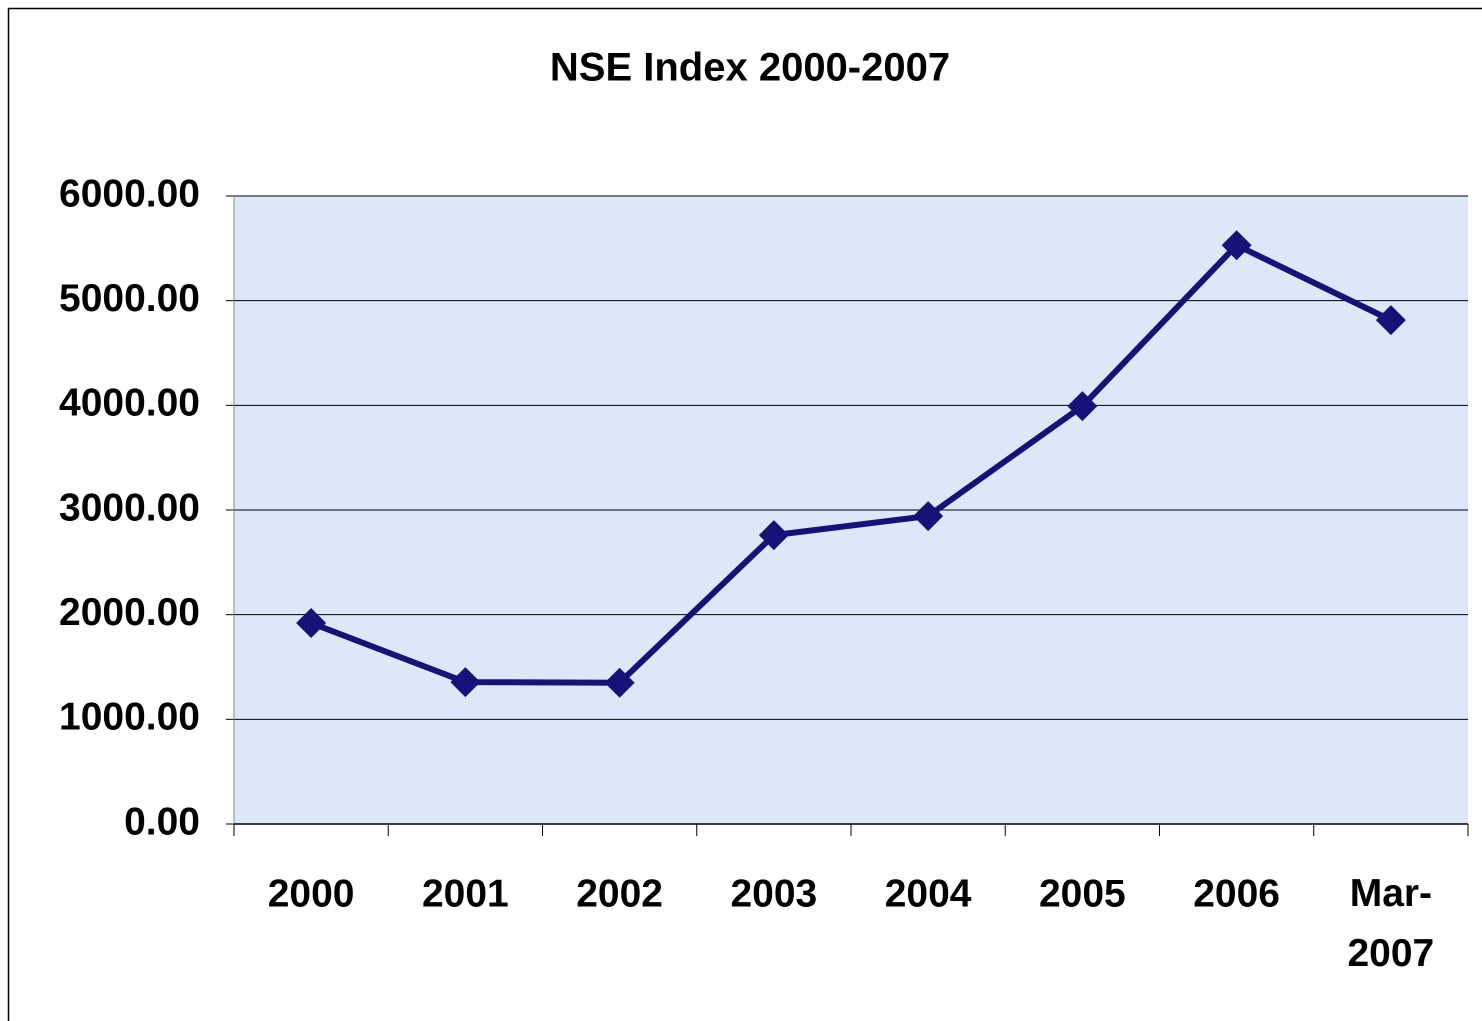 Image resolution: width=1482 pixels, height=1021 pixels. What do you see at coordinates (129, 507) in the screenshot?
I see `y-tick-label: 3000.00` at bounding box center [129, 507].